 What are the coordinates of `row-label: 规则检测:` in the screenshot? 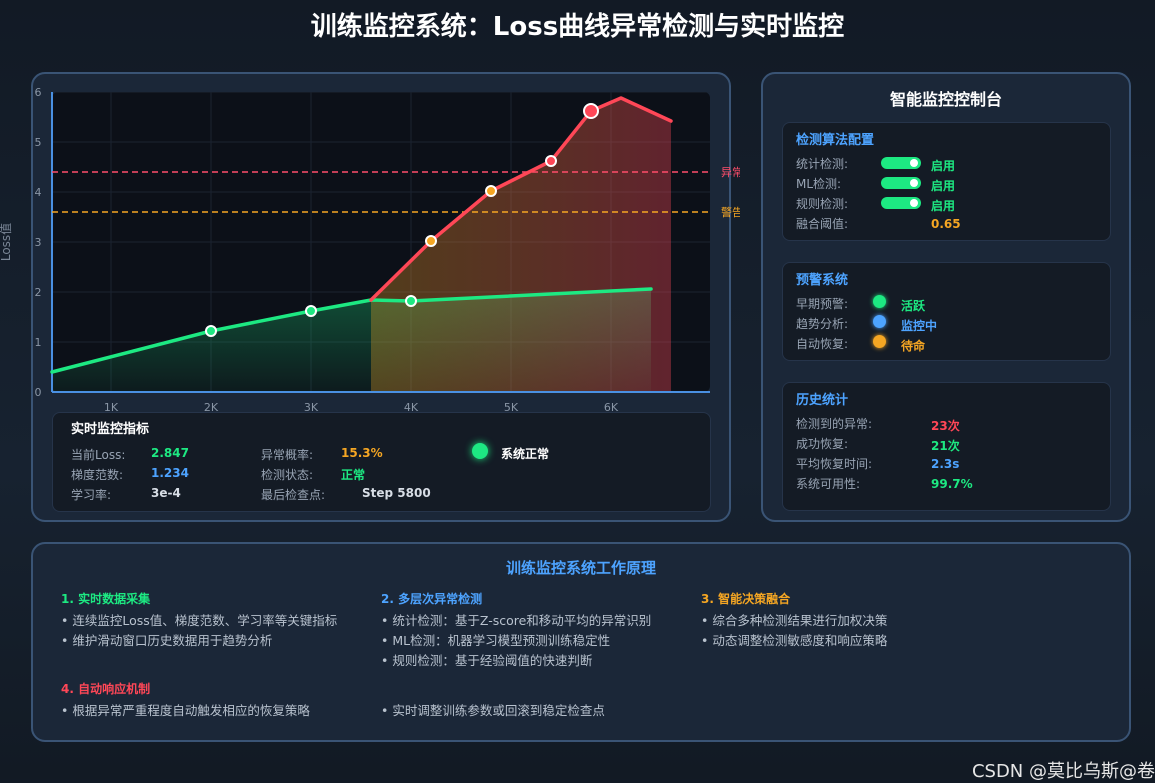 It's located at (822, 204).